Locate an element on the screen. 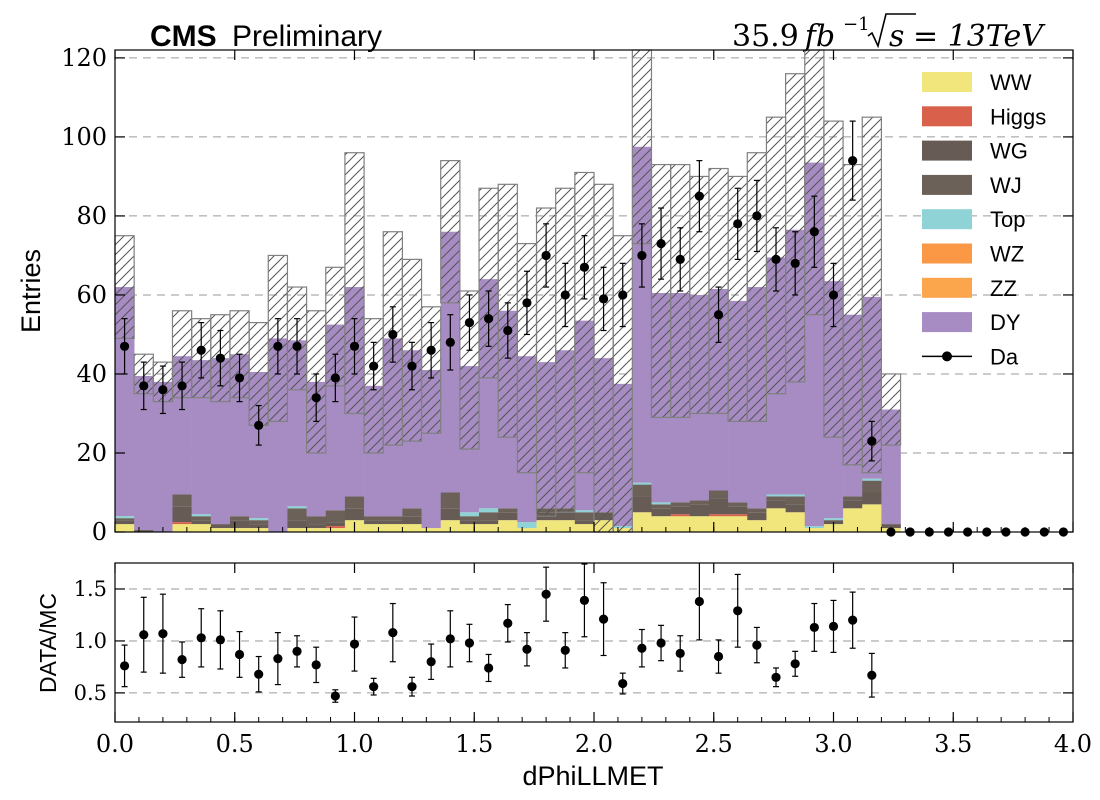  legend-label: Top is located at coordinates (1007, 219).